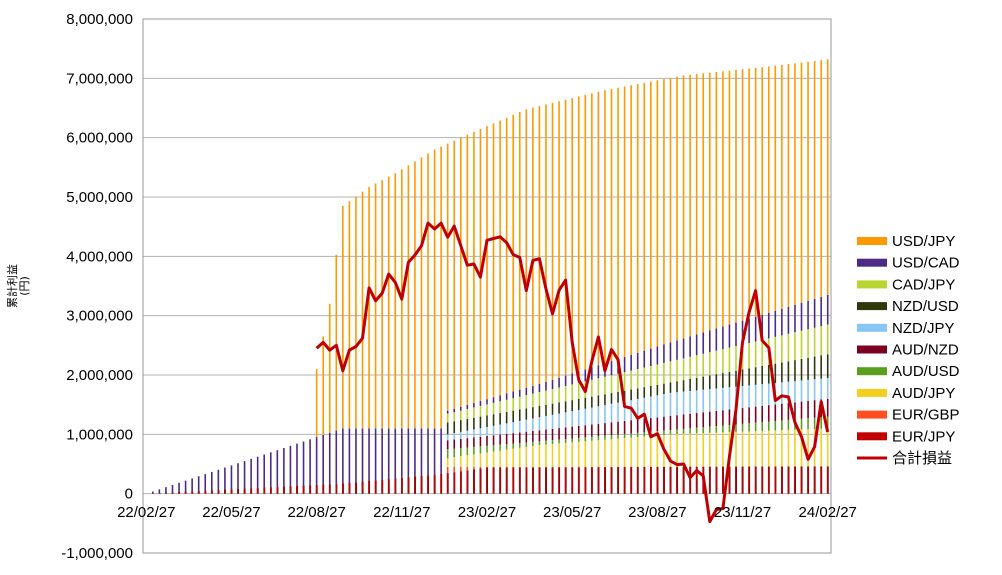 The width and height of the screenshot is (1002, 575). What do you see at coordinates (99, 434) in the screenshot?
I see `y-tick-label: 1,000,000` at bounding box center [99, 434].